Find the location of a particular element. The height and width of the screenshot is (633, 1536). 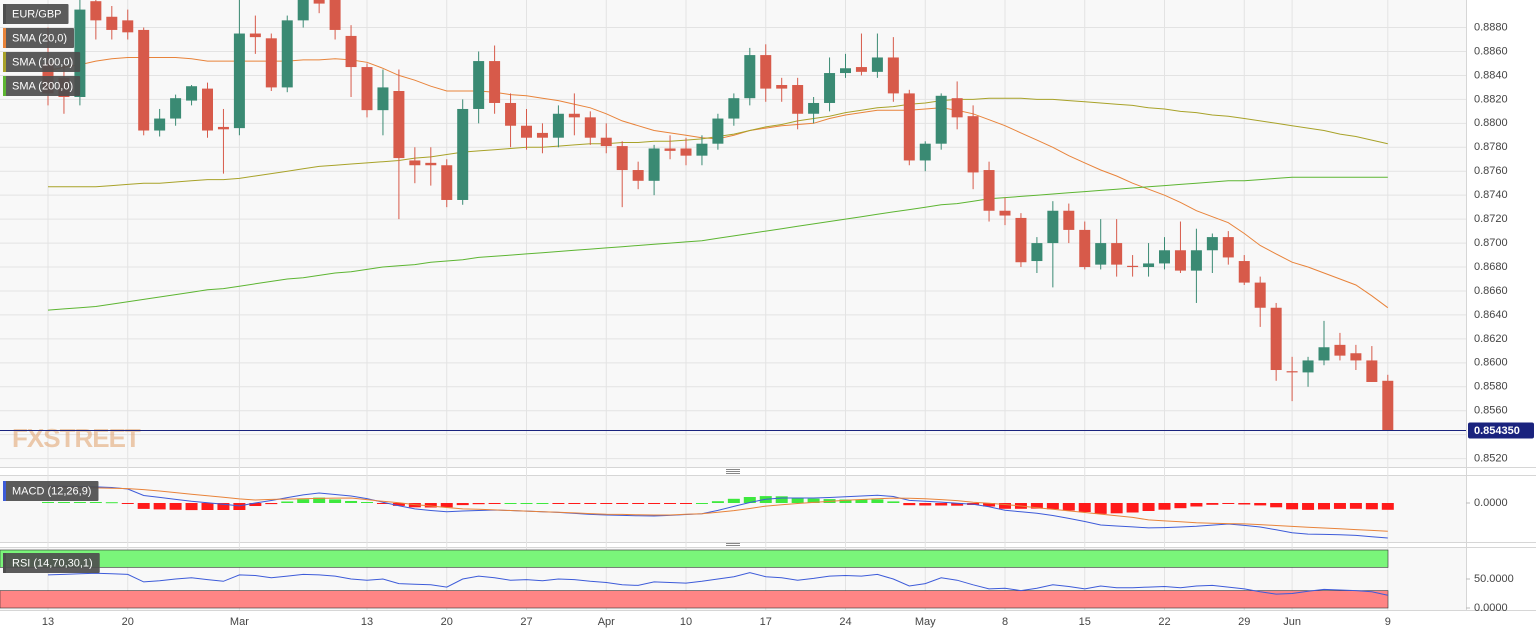

y-tick-label: 0.8720 is located at coordinates (1491, 219).